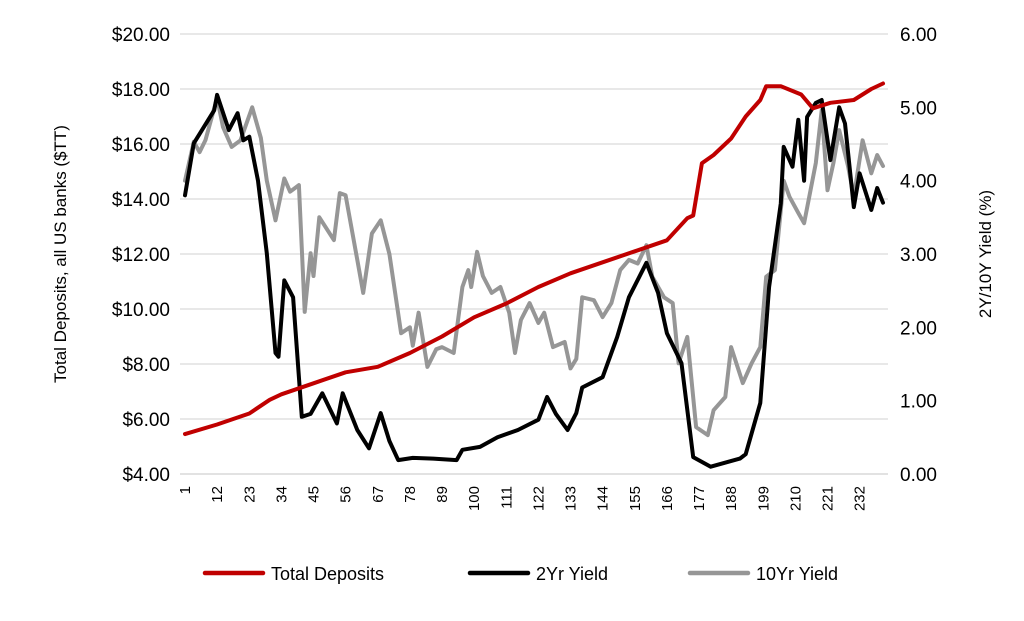  What do you see at coordinates (860, 498) in the screenshot?
I see `x-tick-label: 232` at bounding box center [860, 498].